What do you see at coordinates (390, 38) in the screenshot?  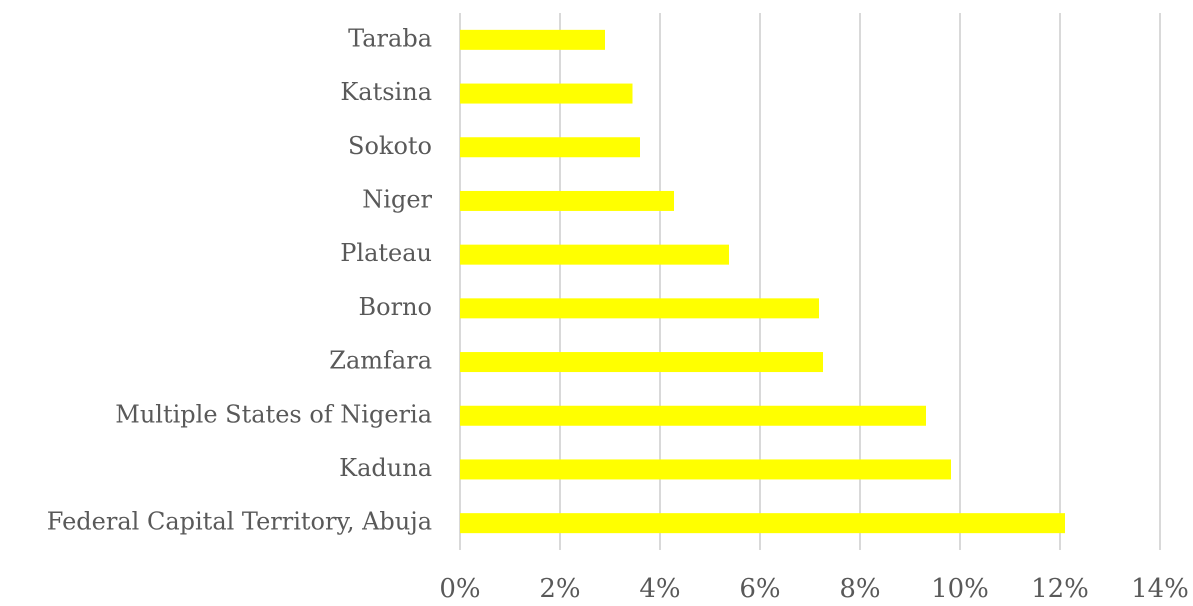 I see `y-tick-label: Taraba` at bounding box center [390, 38].